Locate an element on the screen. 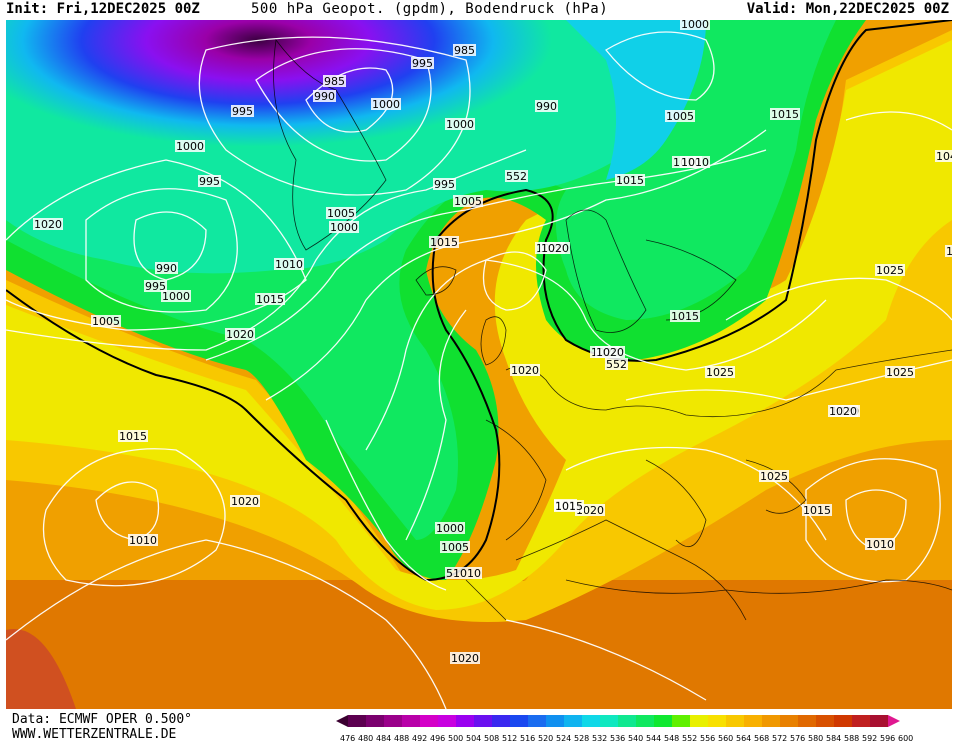 The width and height of the screenshot is (959, 743). isobar-label: 1025 is located at coordinates (720, 372).